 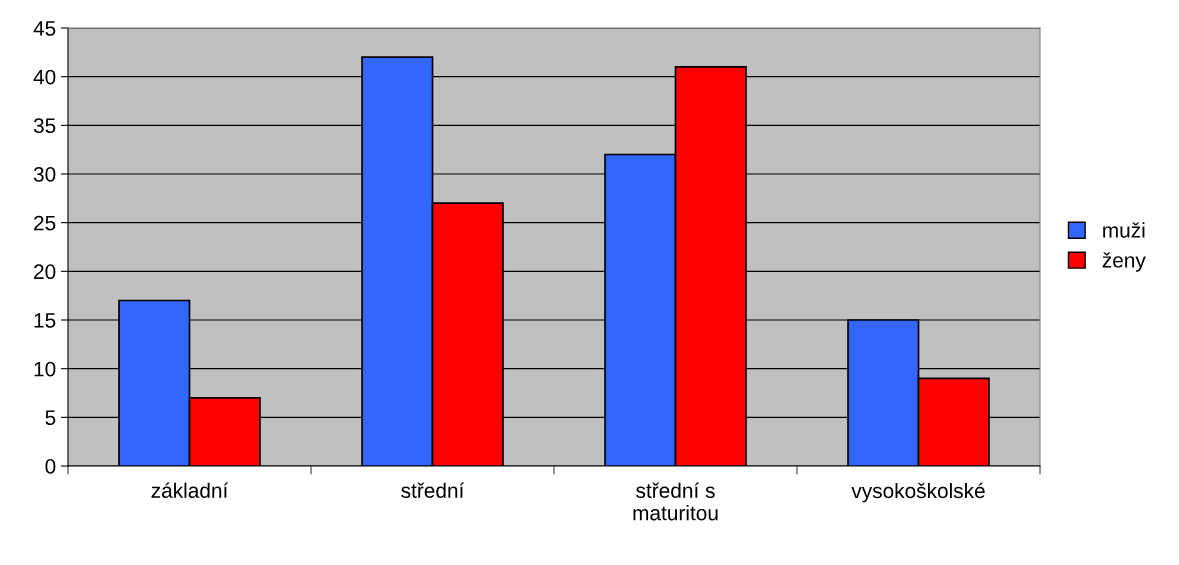 I want to click on y-tick-label: 0, so click(x=50, y=466).